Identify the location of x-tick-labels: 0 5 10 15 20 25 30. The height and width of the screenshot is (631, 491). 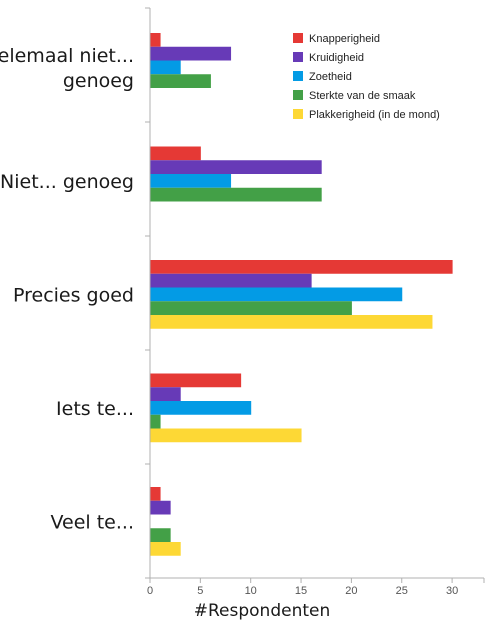
(302, 591).